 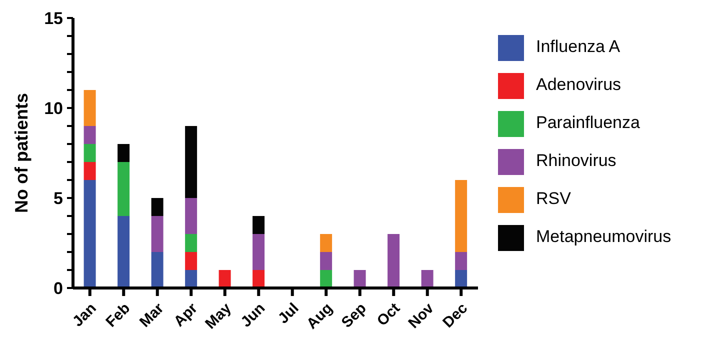 I want to click on y-tick-label: 5, so click(x=58, y=198).